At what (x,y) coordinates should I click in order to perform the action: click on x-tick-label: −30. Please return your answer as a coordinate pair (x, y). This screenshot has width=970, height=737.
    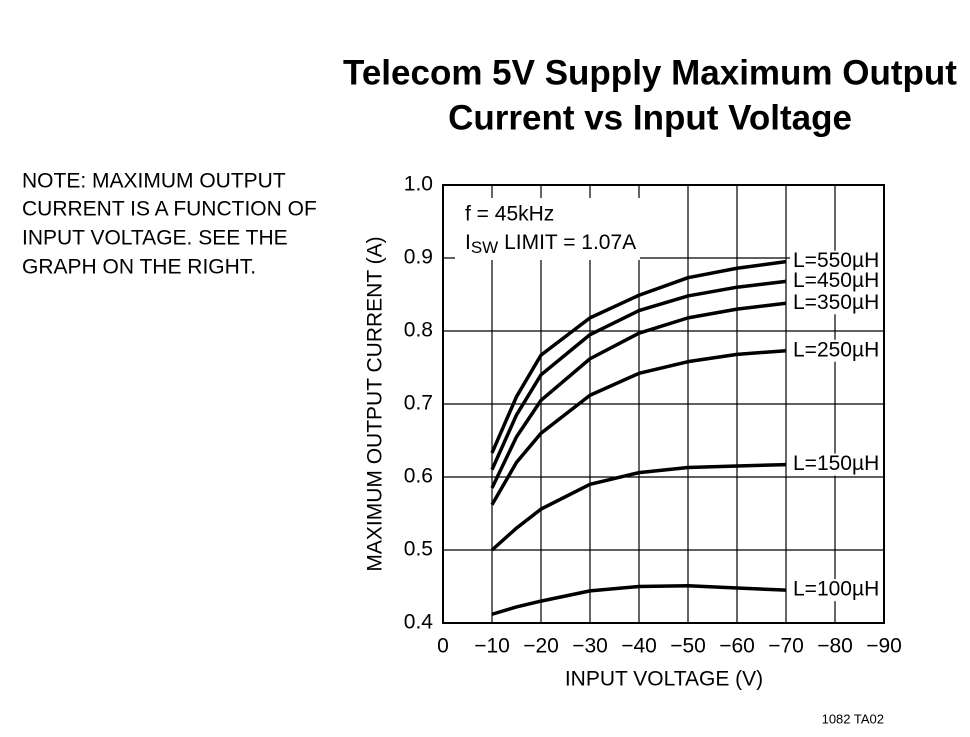
    Looking at the image, I should click on (590, 646).